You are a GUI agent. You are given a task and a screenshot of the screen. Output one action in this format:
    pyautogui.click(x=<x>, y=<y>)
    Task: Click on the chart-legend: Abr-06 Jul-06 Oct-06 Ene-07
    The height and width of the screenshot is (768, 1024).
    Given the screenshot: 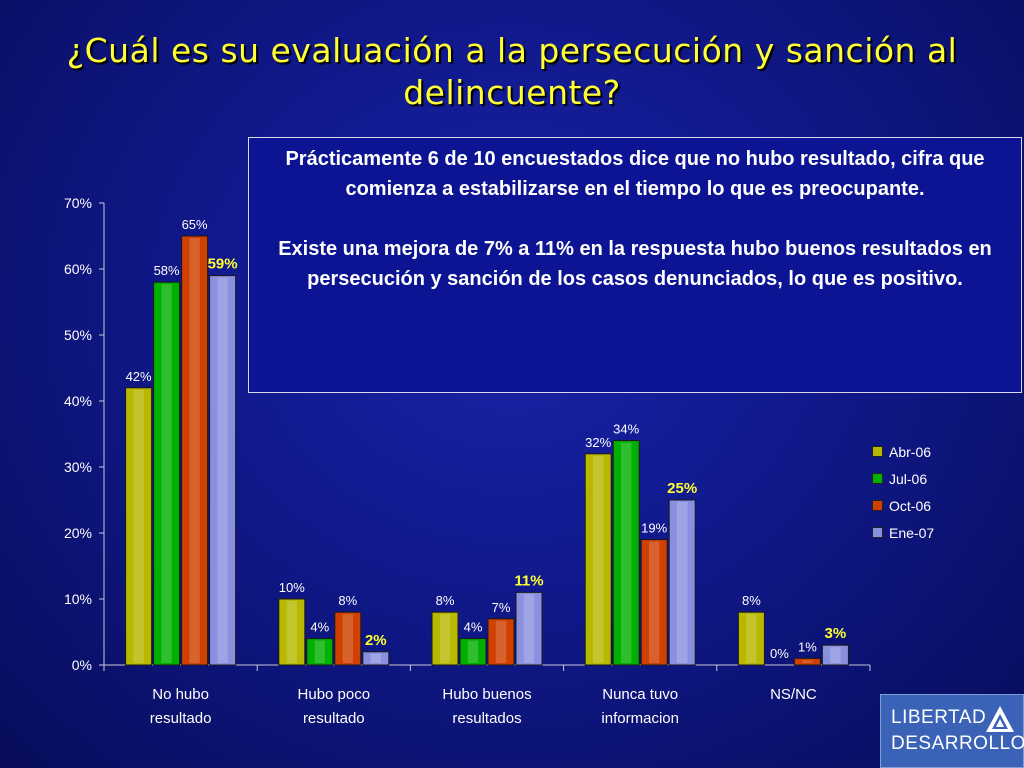 What is the action you would take?
    pyautogui.click(x=903, y=492)
    